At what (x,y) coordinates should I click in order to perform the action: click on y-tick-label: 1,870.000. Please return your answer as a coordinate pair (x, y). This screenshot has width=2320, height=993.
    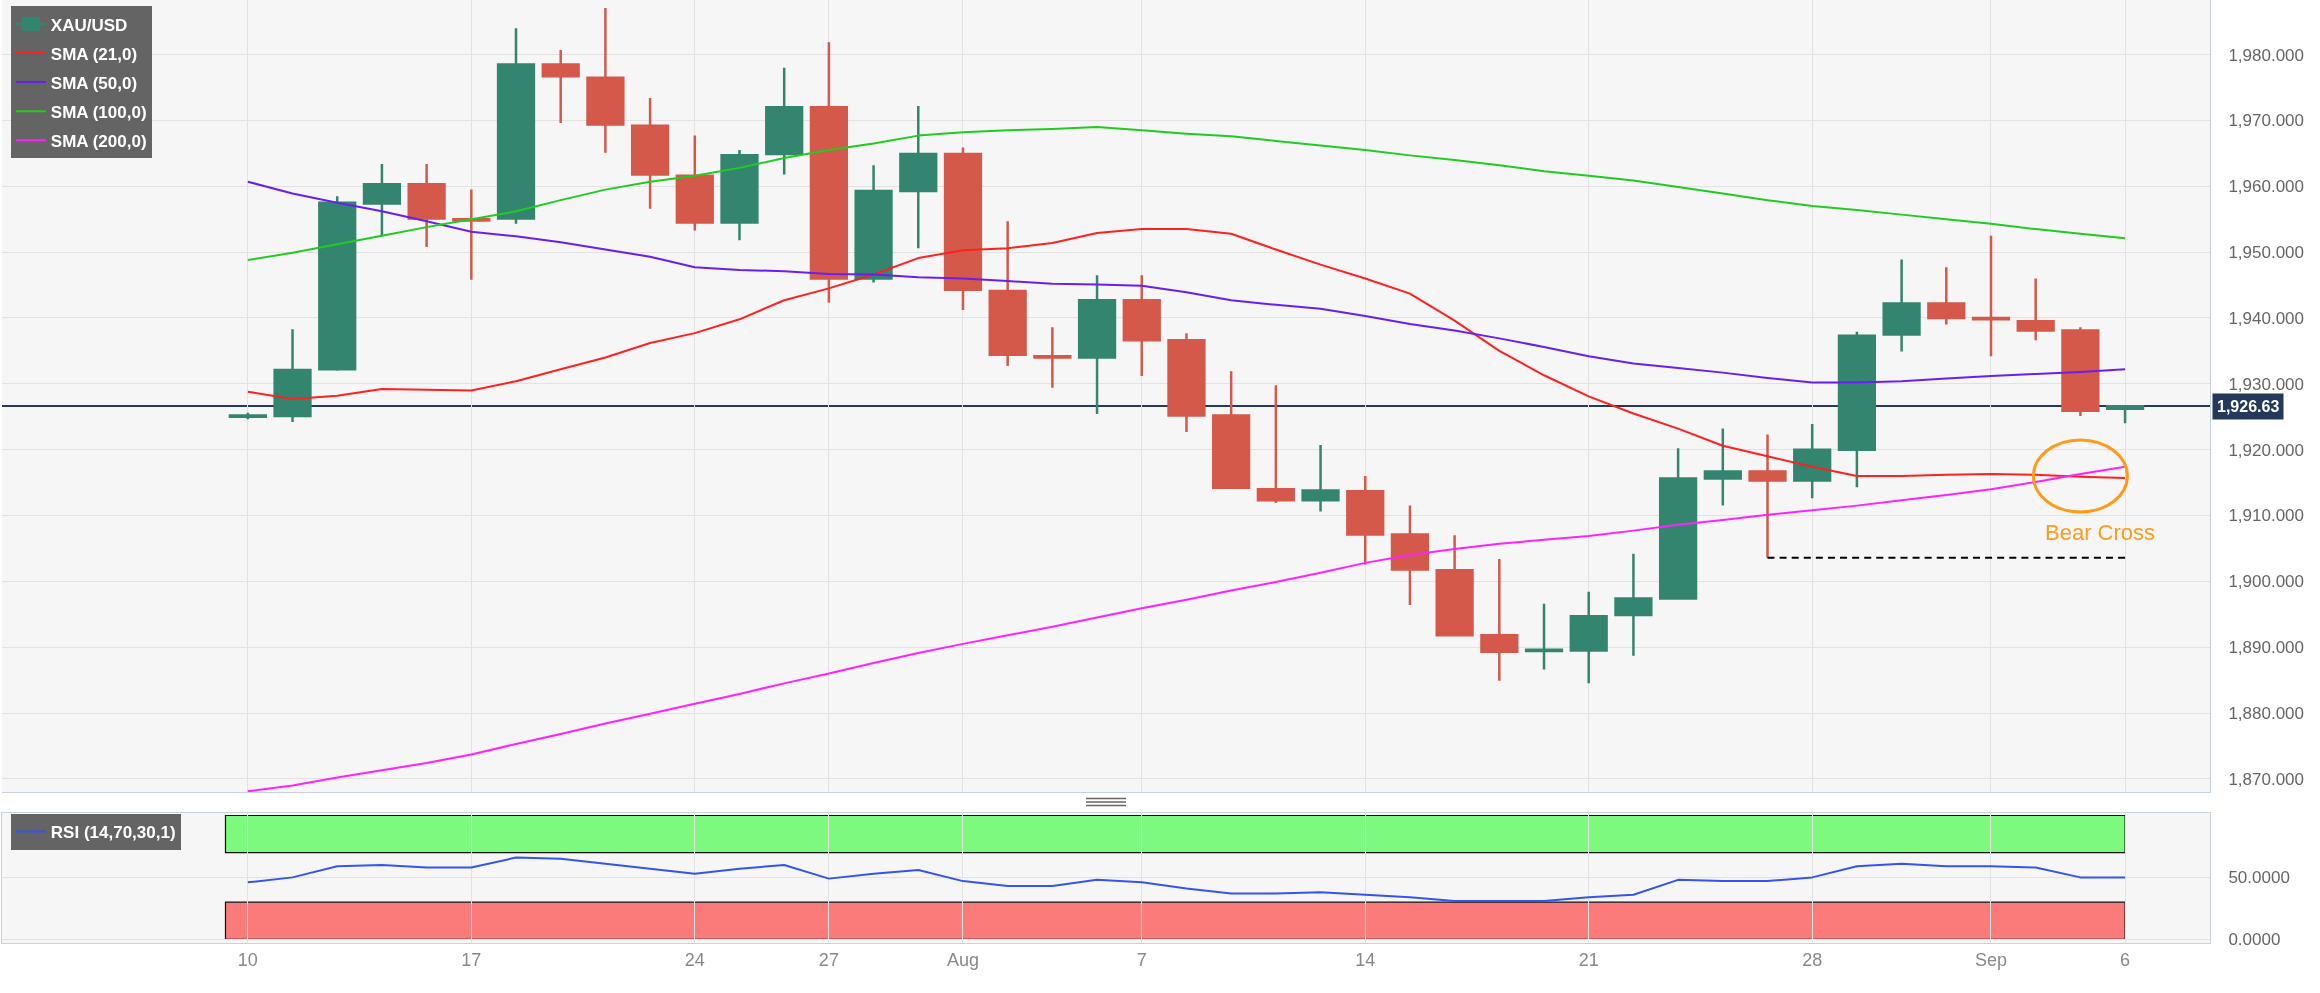
    Looking at the image, I should click on (2266, 779).